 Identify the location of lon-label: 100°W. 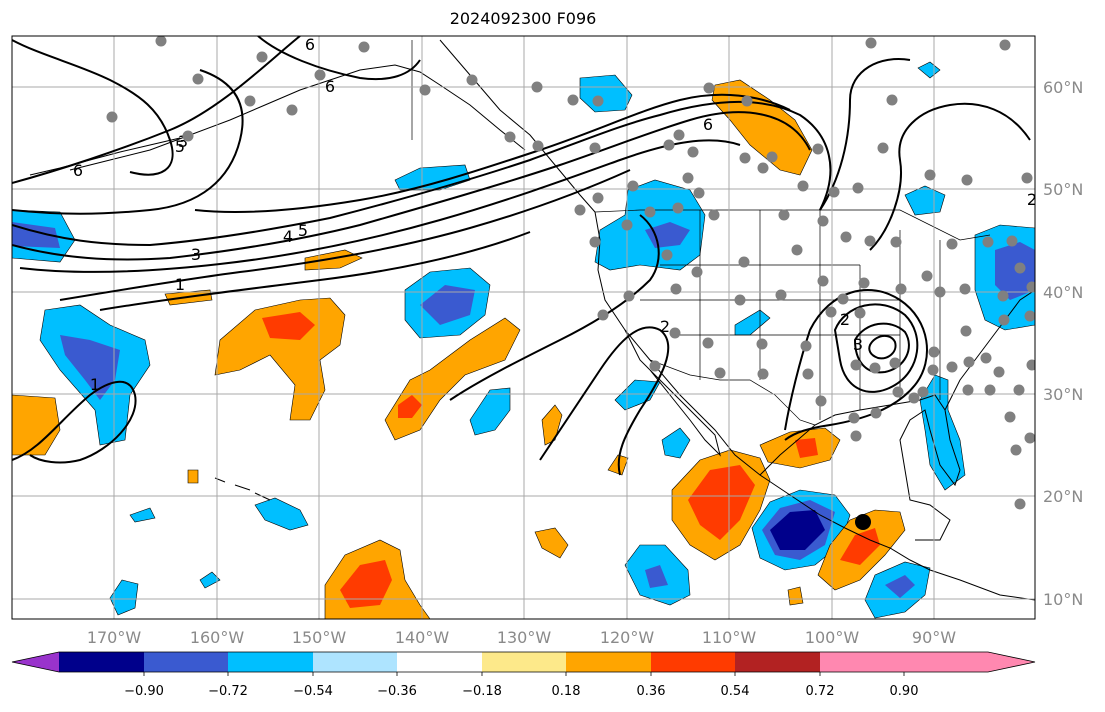
(832, 637).